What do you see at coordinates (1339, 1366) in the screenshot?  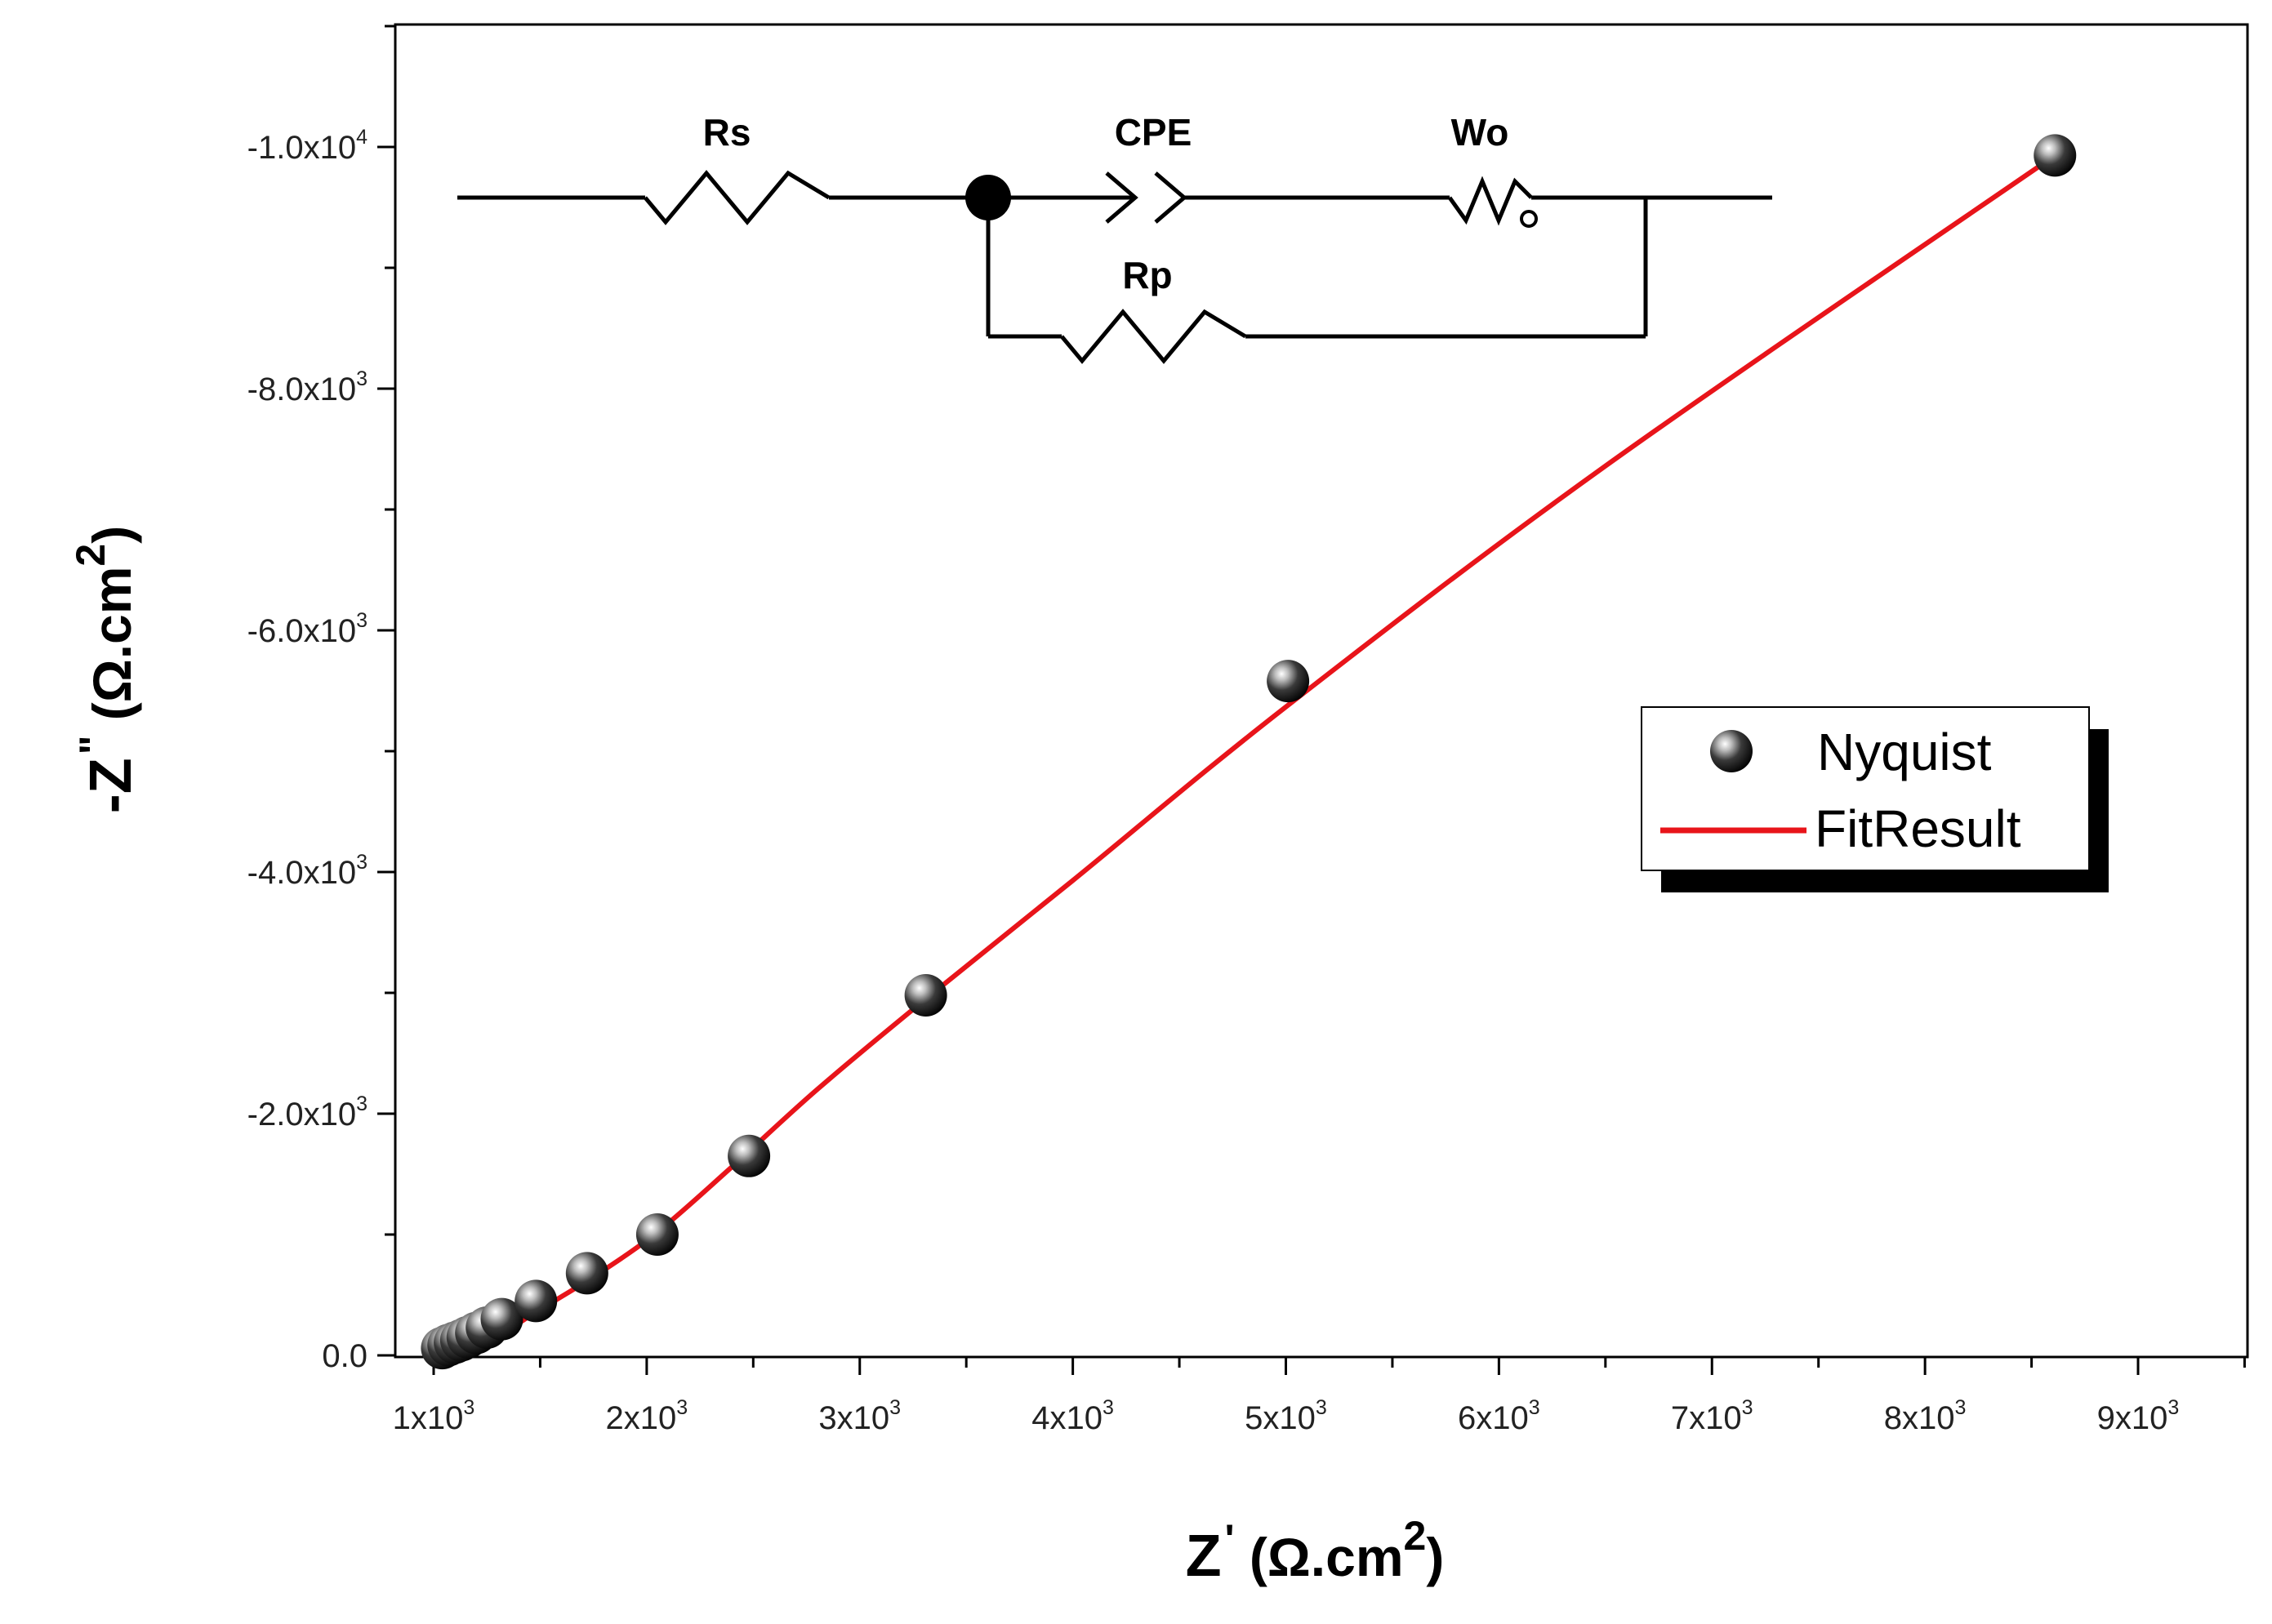 I see `x-axis-ticks` at bounding box center [1339, 1366].